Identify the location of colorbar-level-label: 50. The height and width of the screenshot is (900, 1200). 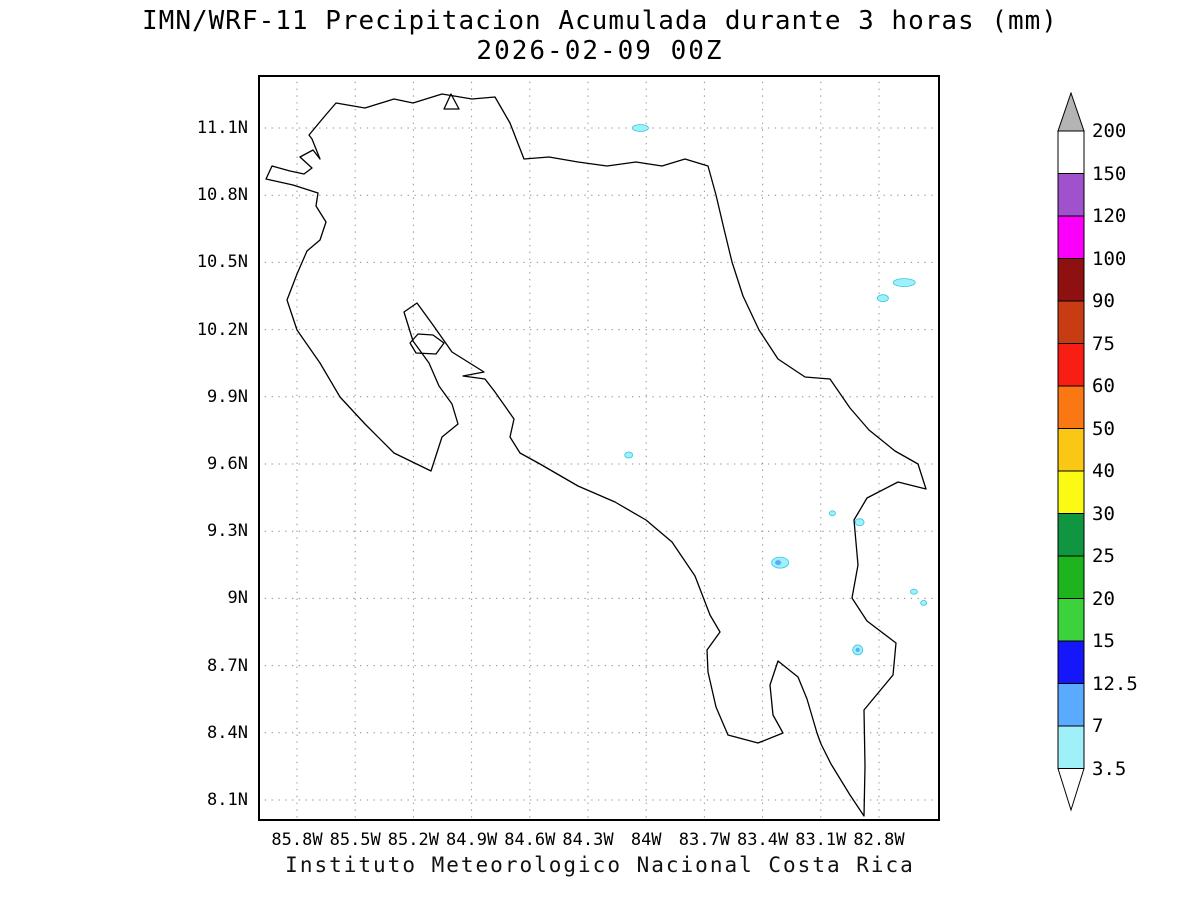
(1103, 428).